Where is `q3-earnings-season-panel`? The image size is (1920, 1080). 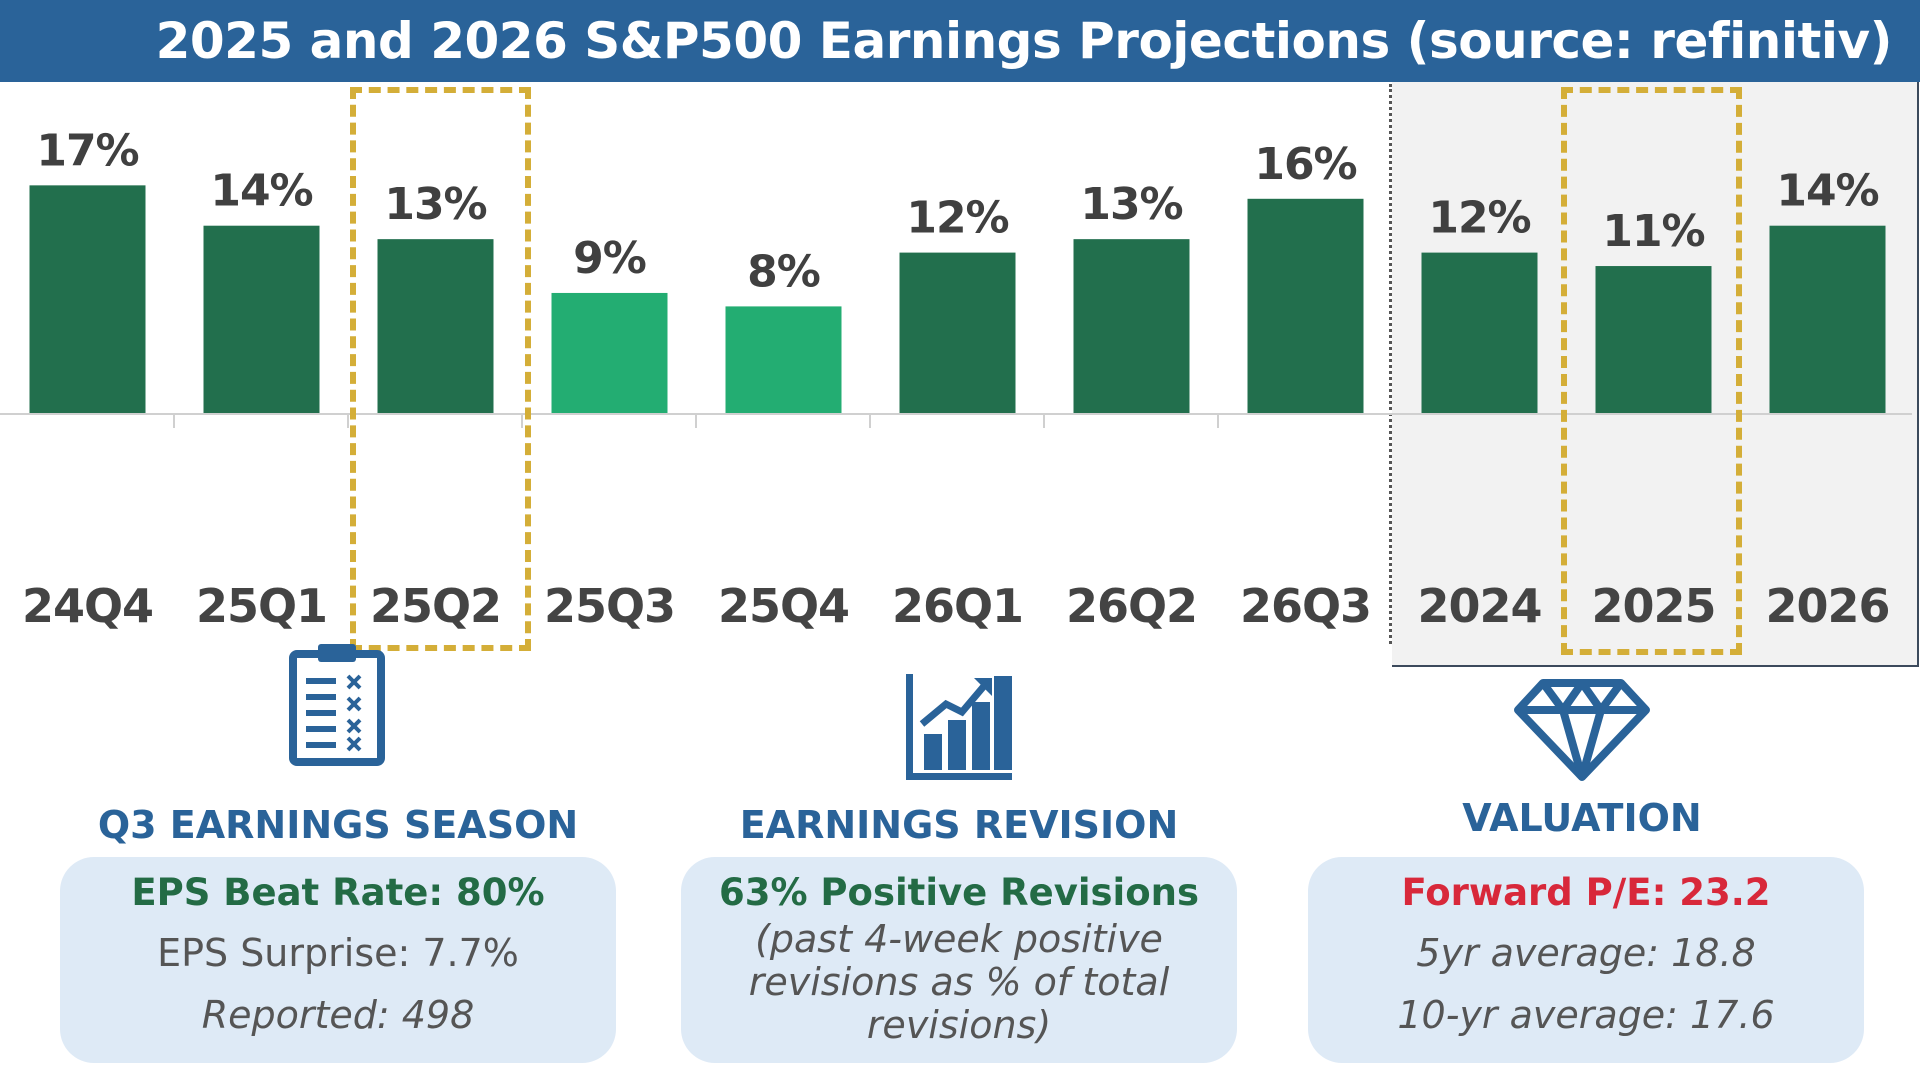 q3-earnings-season-panel is located at coordinates (338, 703).